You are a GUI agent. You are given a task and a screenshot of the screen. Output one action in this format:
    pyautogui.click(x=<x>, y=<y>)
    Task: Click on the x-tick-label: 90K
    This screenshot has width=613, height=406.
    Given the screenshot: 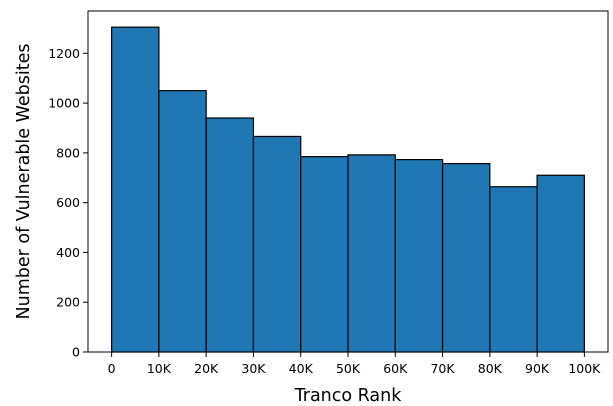 What is the action you would take?
    pyautogui.click(x=537, y=368)
    